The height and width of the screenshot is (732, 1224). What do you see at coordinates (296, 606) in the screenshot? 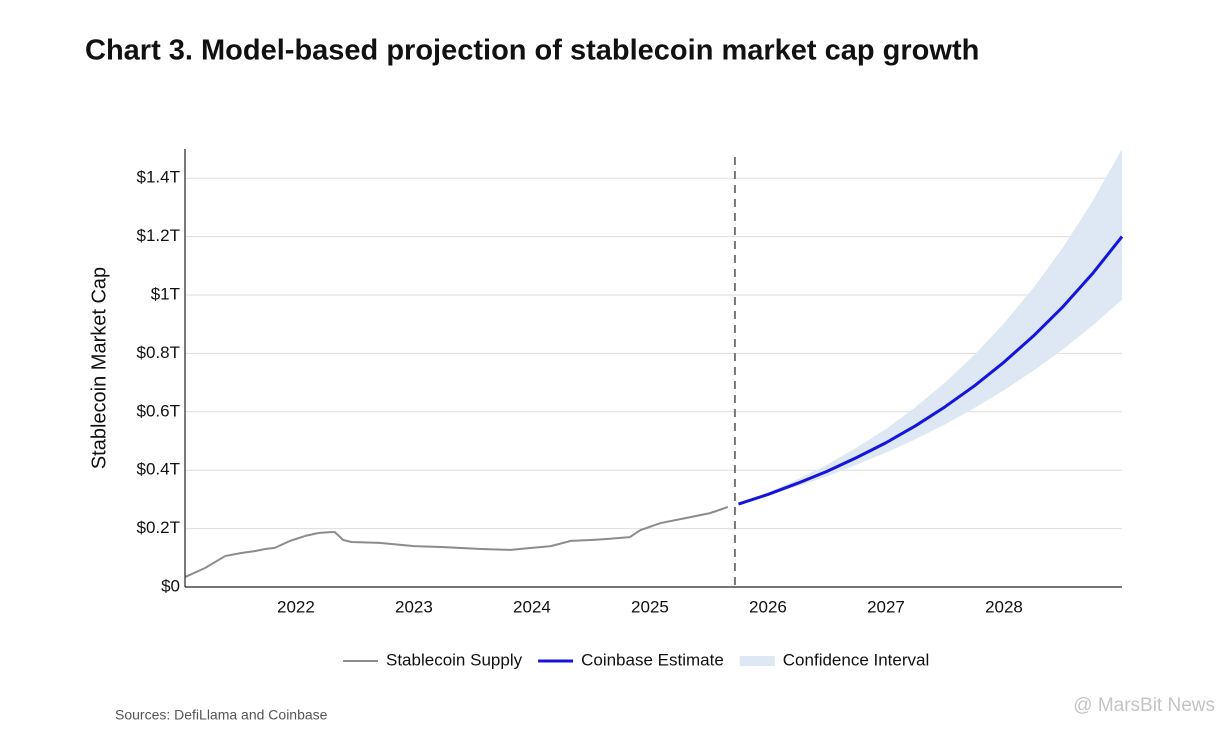
I see `x-tick-label: 2022` at bounding box center [296, 606].